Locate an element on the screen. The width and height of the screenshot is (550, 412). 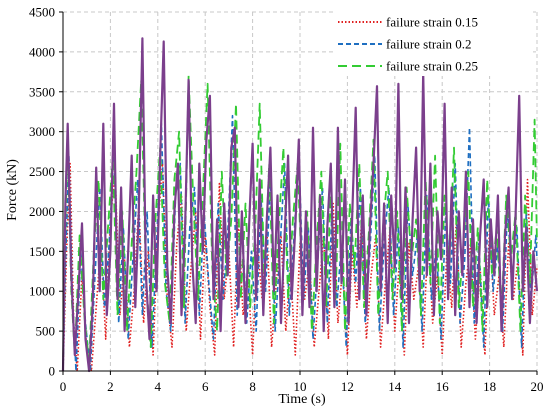
x-tick: 16 is located at coordinates (443, 382).